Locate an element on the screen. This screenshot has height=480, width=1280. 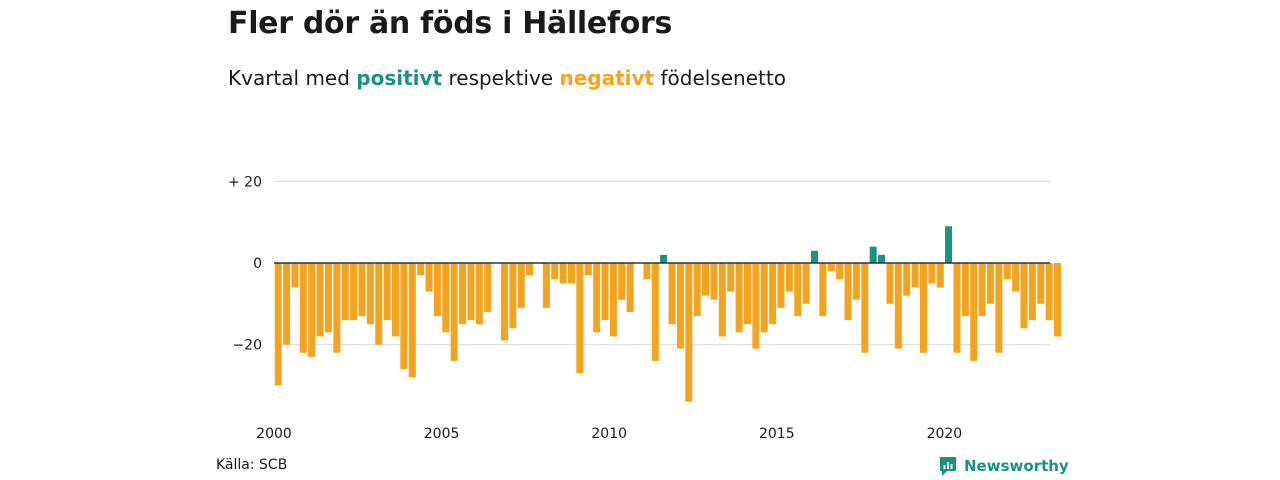
brand-name: Newsworthy is located at coordinates (1016, 466).